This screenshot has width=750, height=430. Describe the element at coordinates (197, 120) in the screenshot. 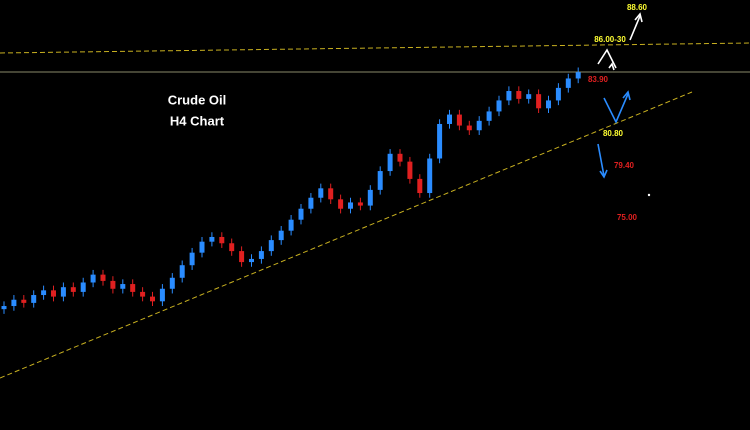

I see `chart-subtitle: H4 Chart` at that location.